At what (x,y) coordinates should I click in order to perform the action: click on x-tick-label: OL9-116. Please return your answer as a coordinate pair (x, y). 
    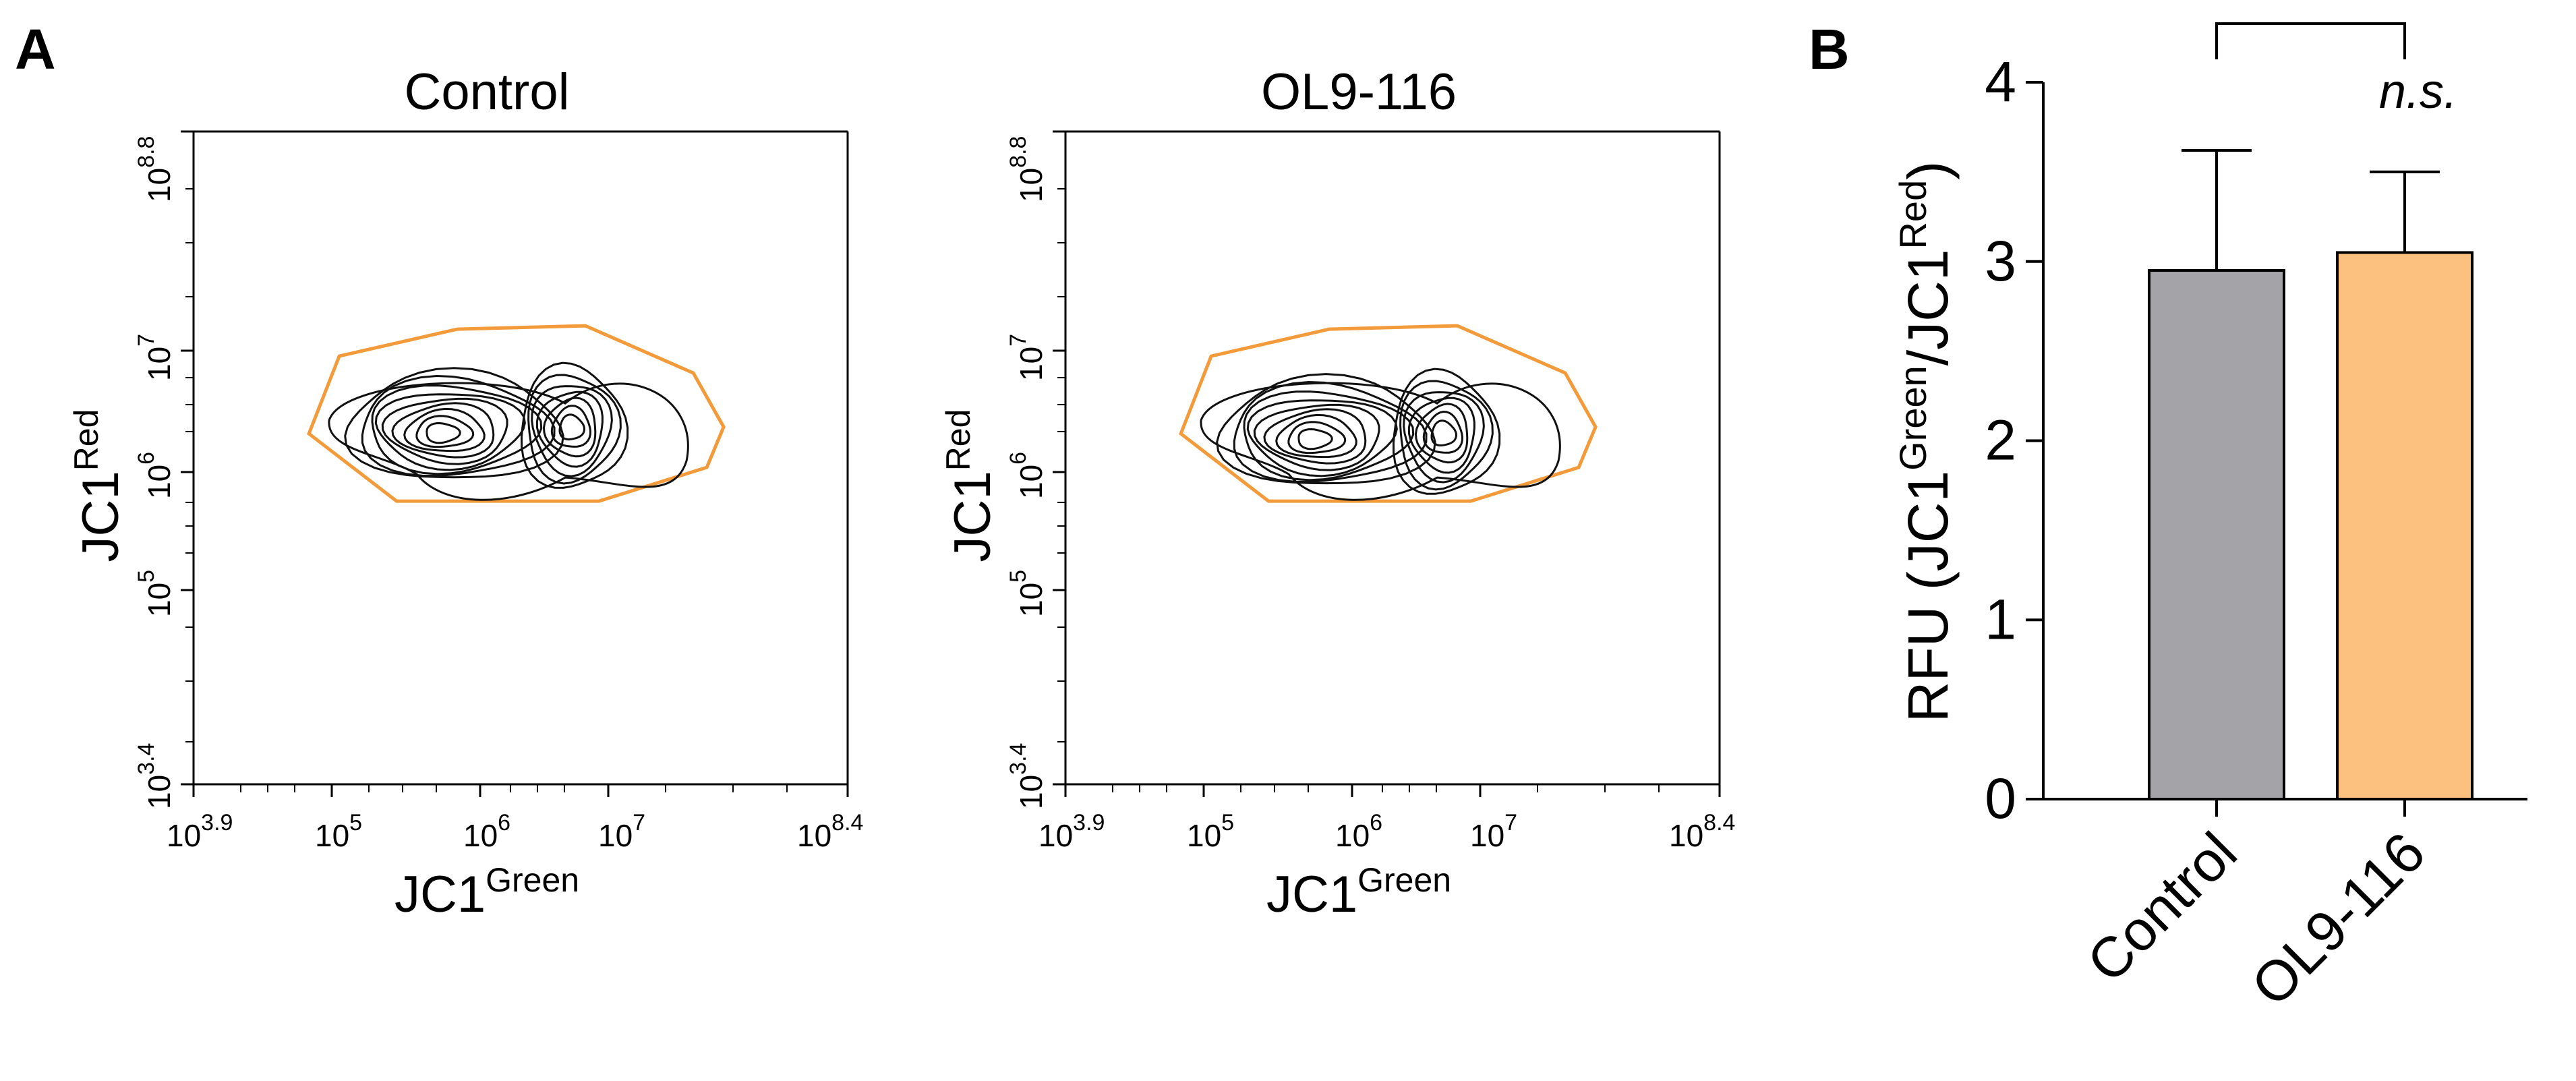
    Looking at the image, I should click on (2339, 919).